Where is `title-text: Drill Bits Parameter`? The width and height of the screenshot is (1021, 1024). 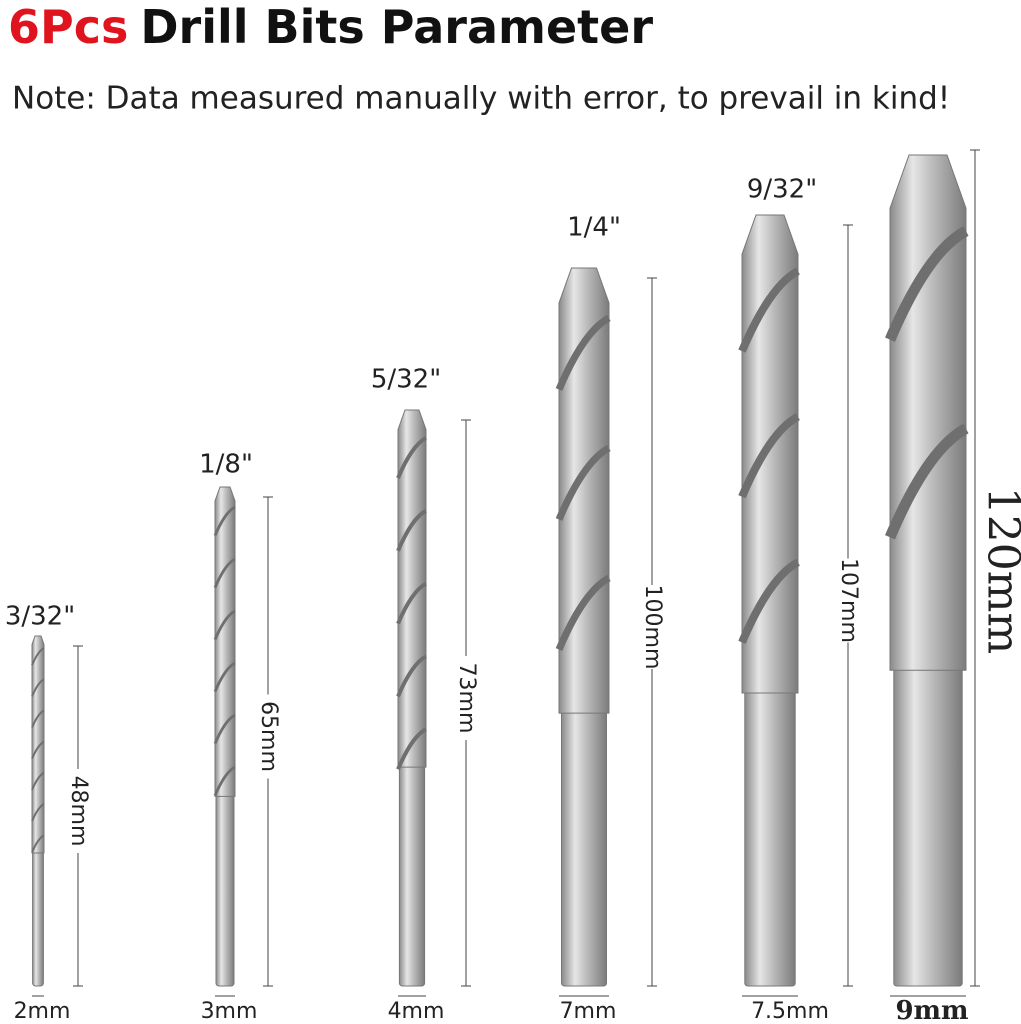
title-text: Drill Bits Parameter is located at coordinates (396, 27).